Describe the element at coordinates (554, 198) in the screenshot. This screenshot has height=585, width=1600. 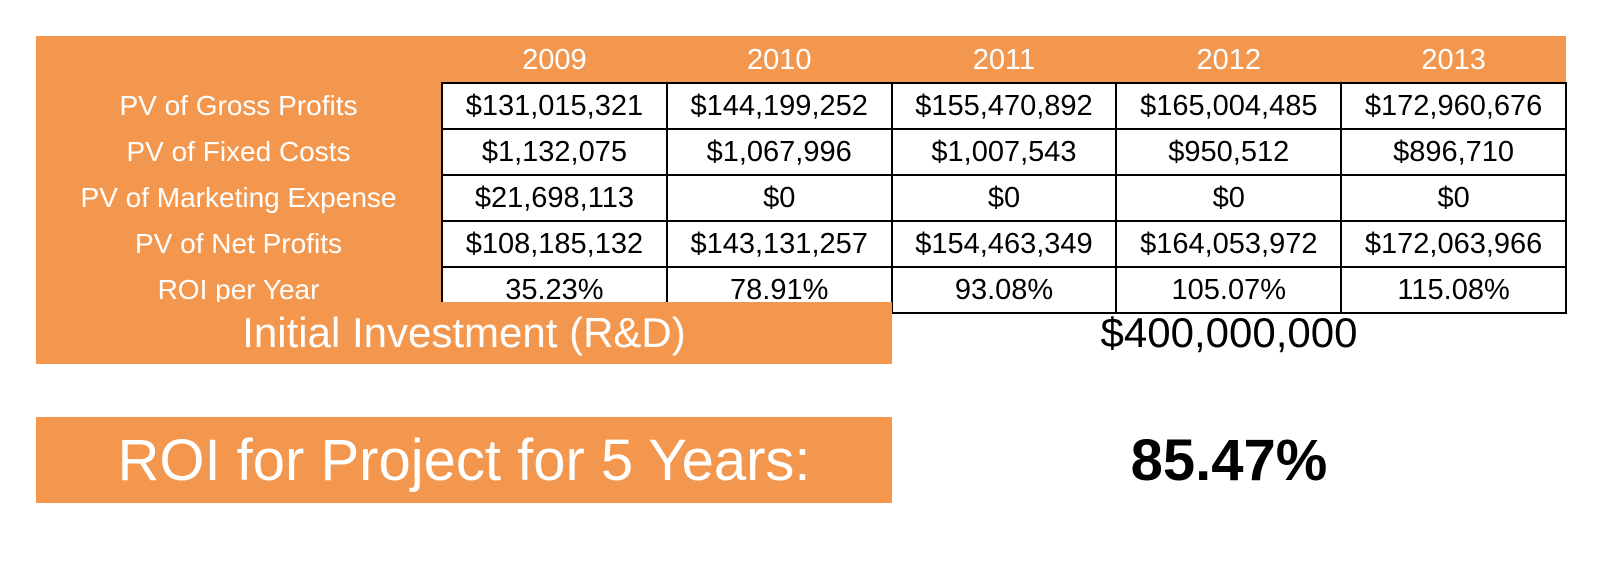
I see `table-cell: $21,698,113` at that location.